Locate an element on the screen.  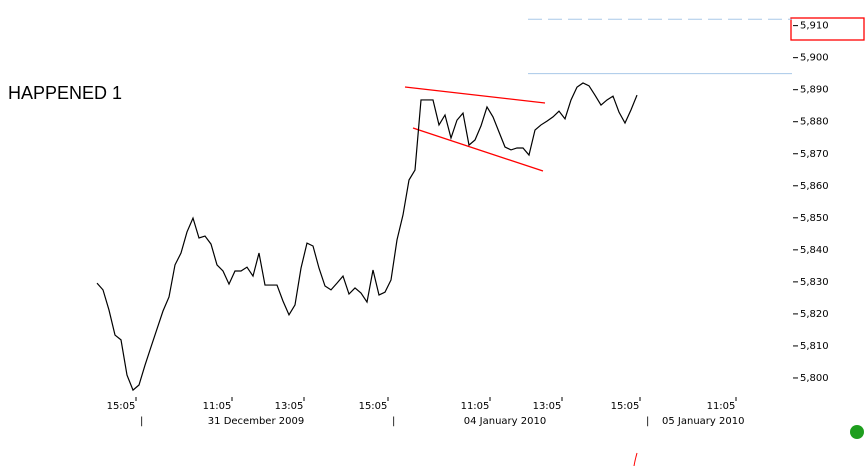
y-tick-label: 5,900 is located at coordinates (814, 58).